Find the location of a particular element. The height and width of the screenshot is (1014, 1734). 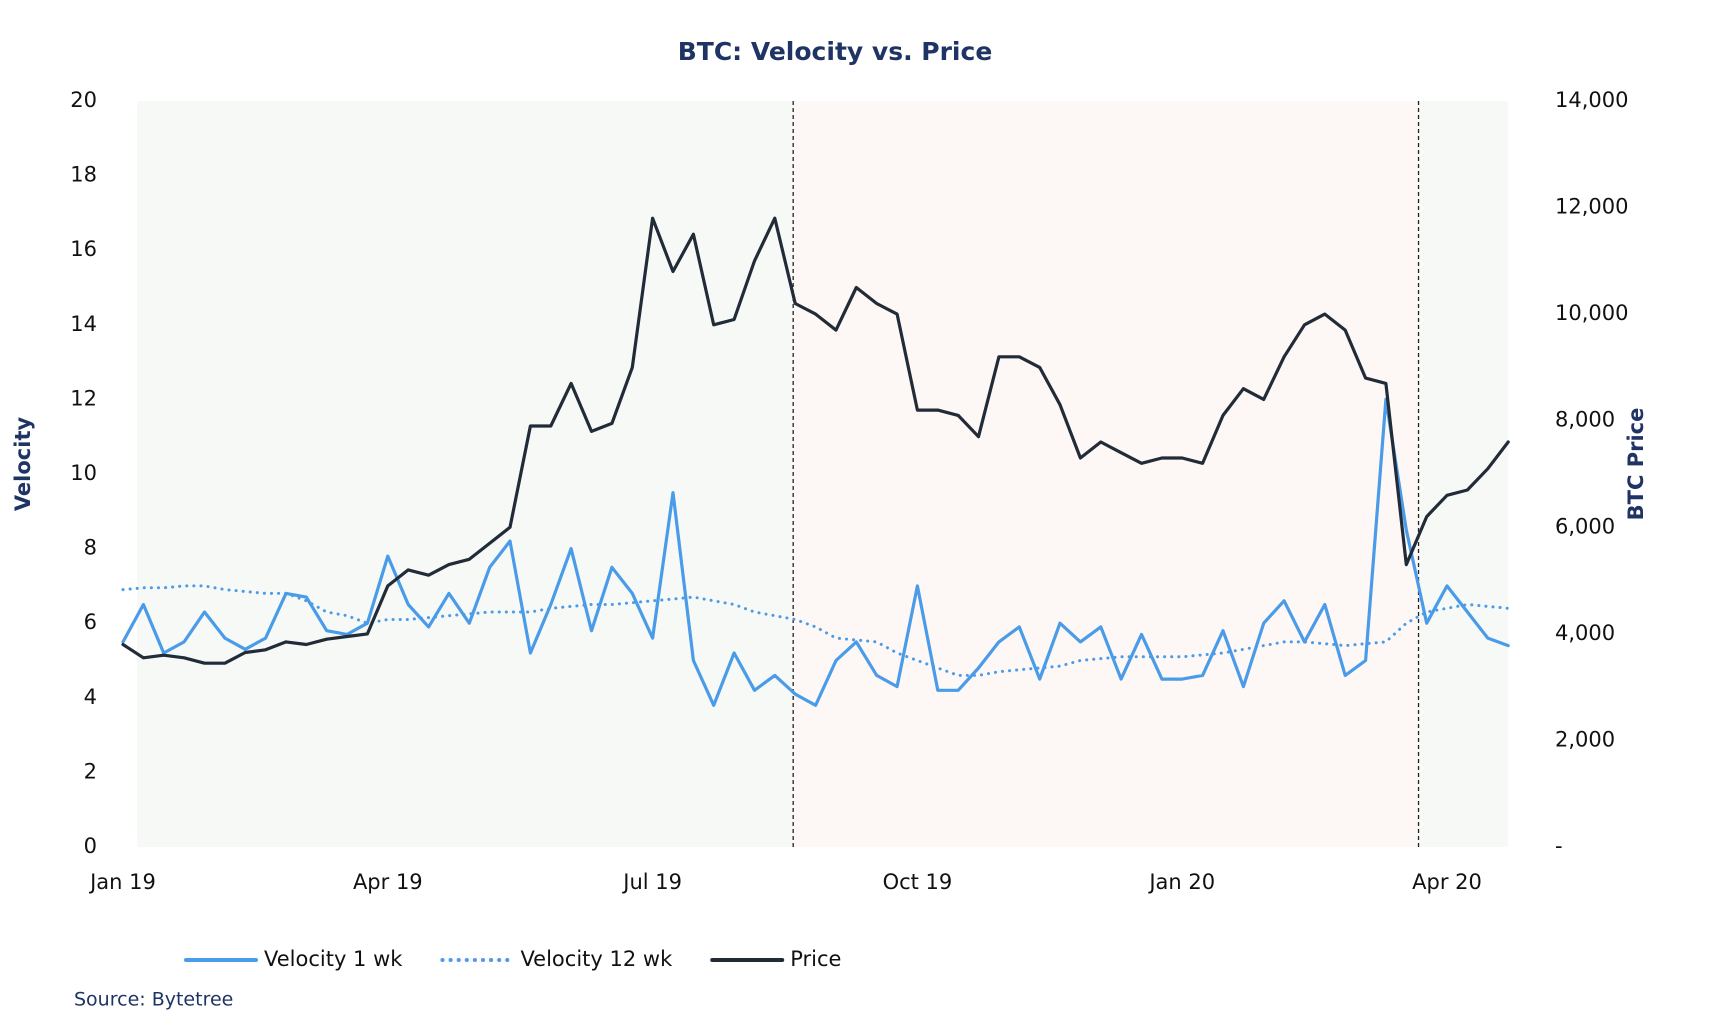

series-line is located at coordinates (815, 630).